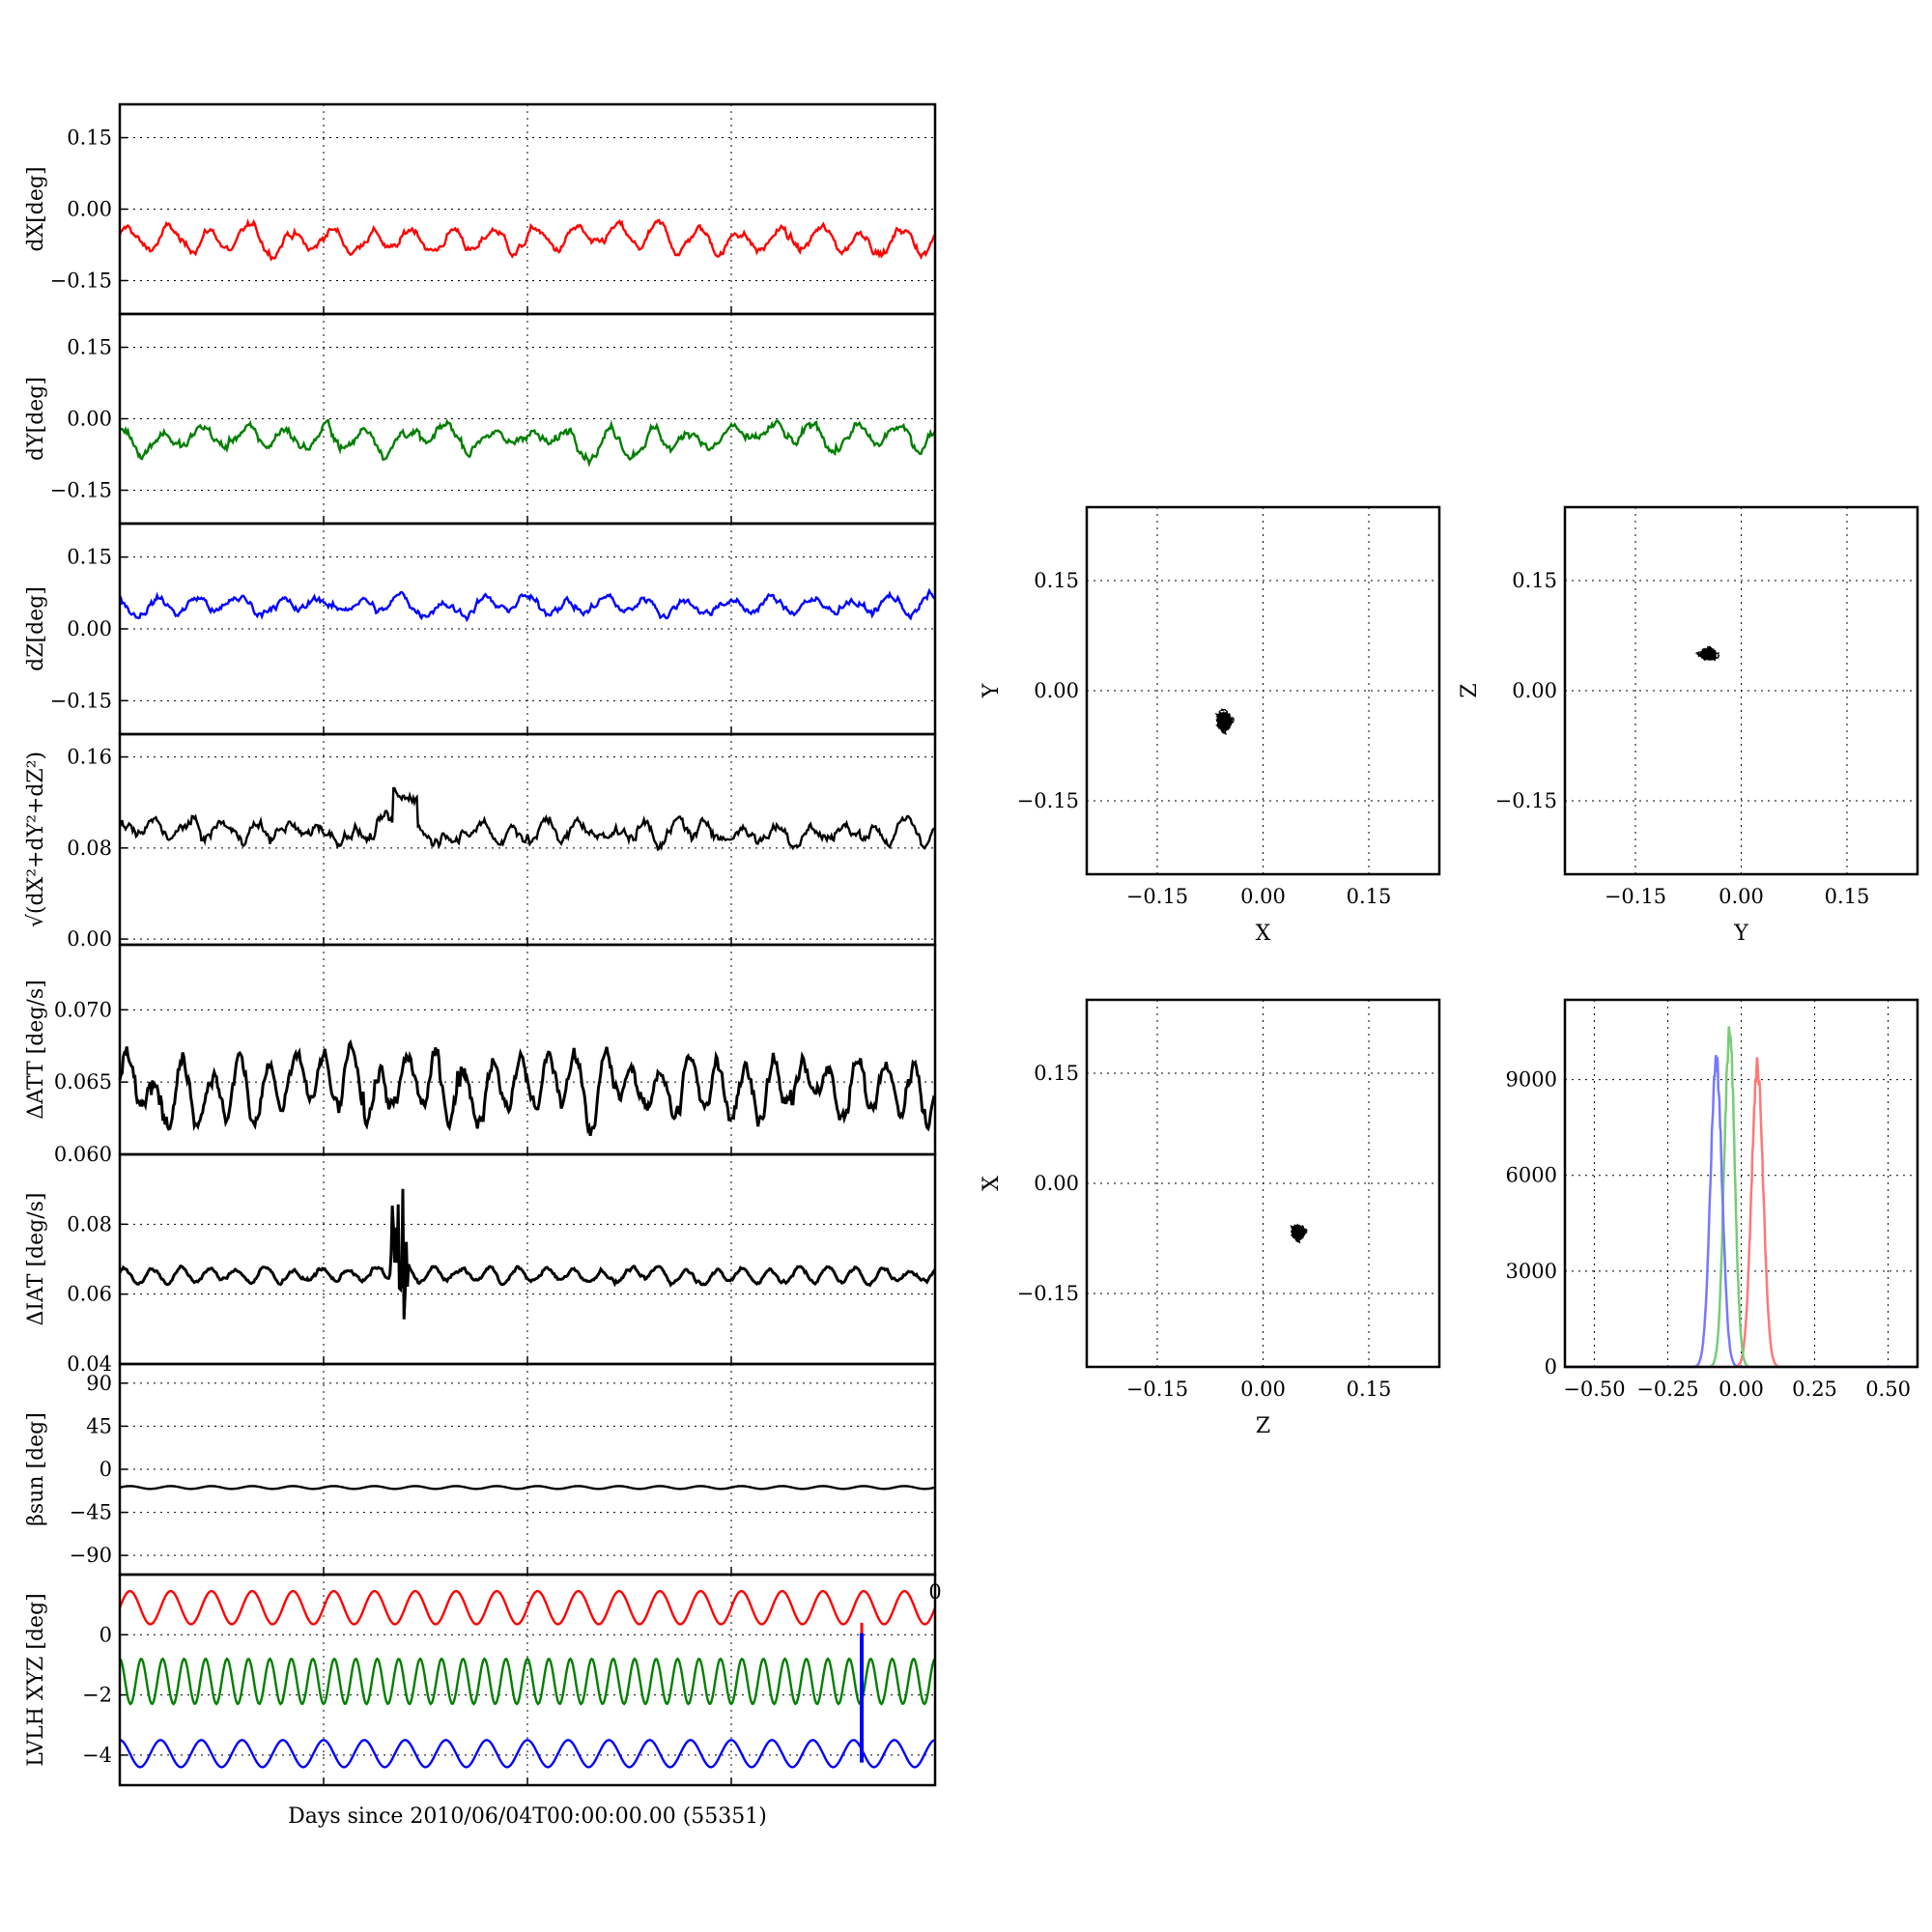 The image size is (1932, 1932). I want to click on ytick-label: 0.070, so click(83, 1009).